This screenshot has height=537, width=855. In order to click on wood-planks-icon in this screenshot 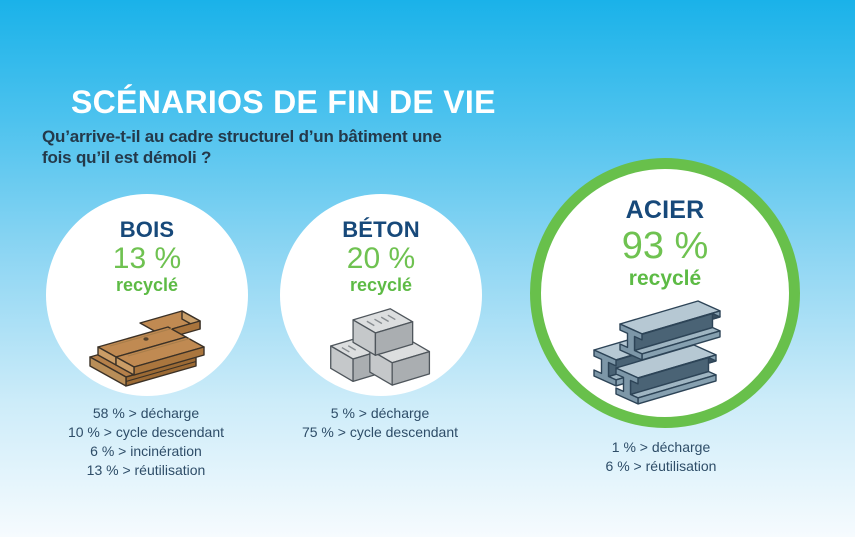, I will do `click(147, 347)`.